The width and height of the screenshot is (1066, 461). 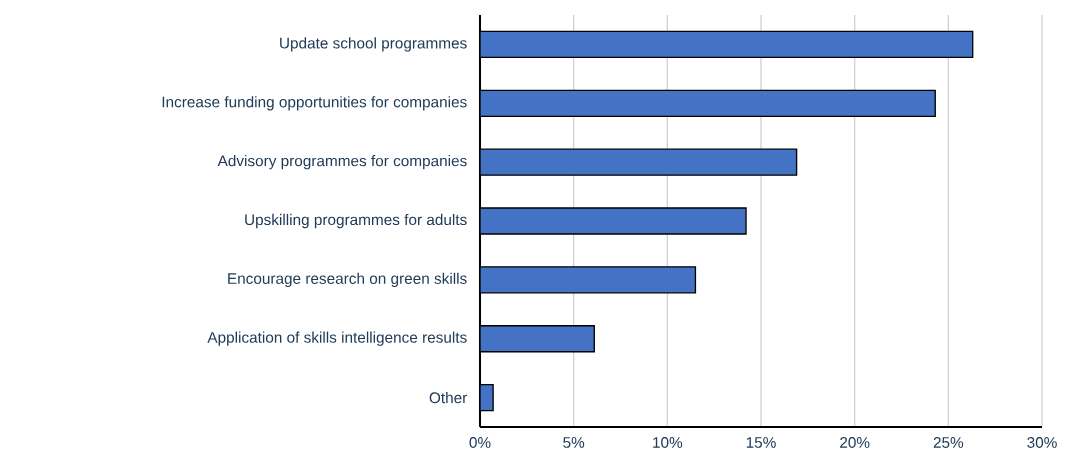 What do you see at coordinates (448, 397) in the screenshot?
I see `y-tick-label: Other` at bounding box center [448, 397].